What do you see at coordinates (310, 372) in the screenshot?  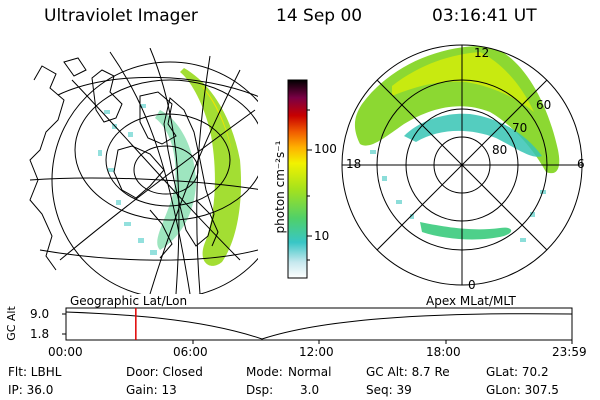 I see `status-mode-value: Normal` at bounding box center [310, 372].